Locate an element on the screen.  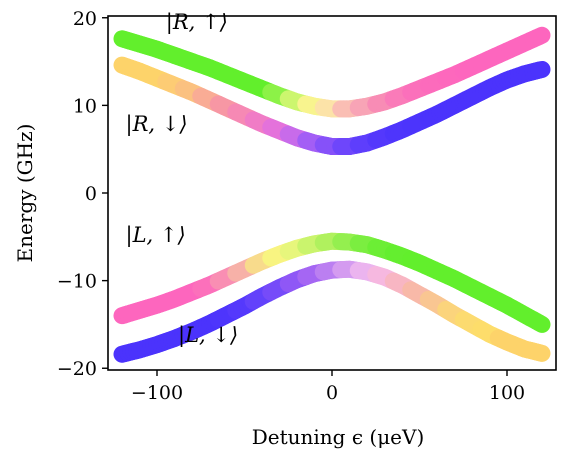
y-tick-label: 0 is located at coordinates (91, 194).